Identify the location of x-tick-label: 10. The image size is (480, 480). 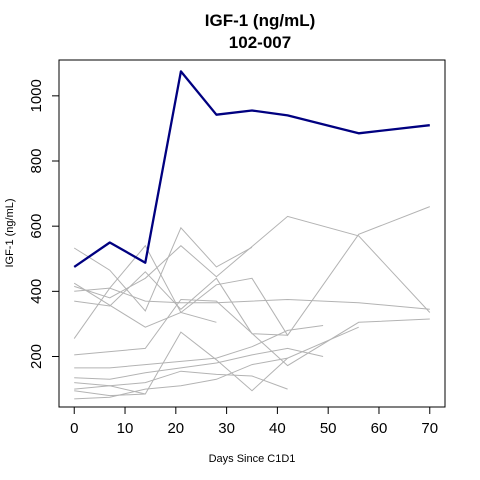
(125, 428).